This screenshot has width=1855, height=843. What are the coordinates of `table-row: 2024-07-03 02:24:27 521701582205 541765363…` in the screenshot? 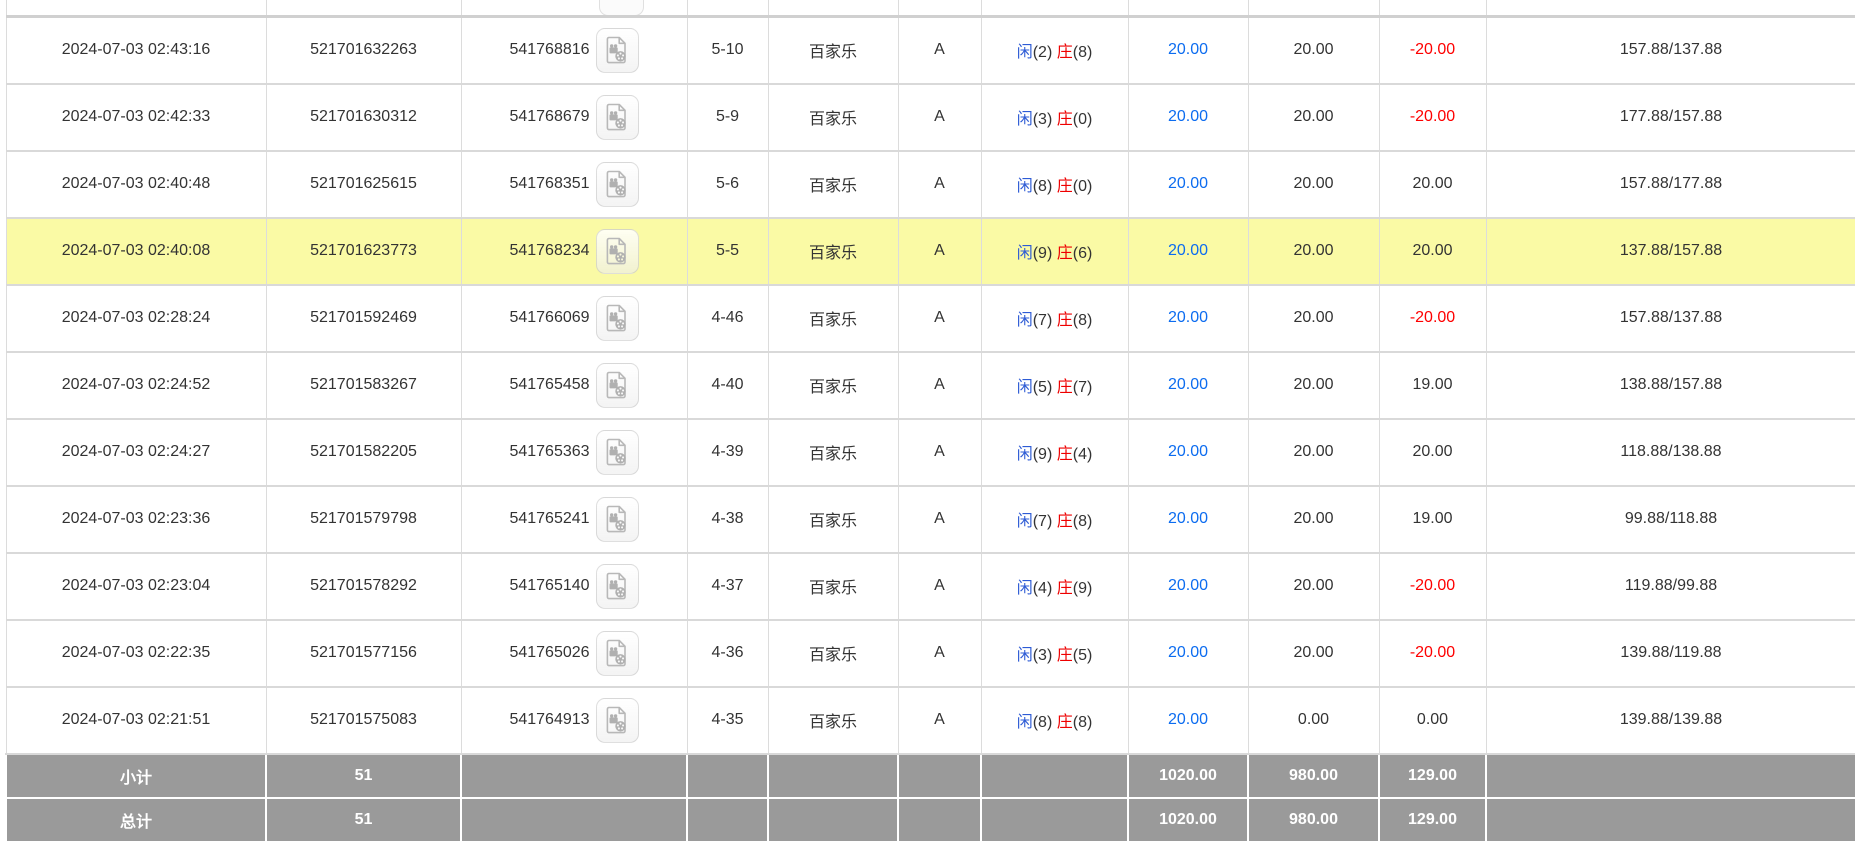 It's located at (930, 452).